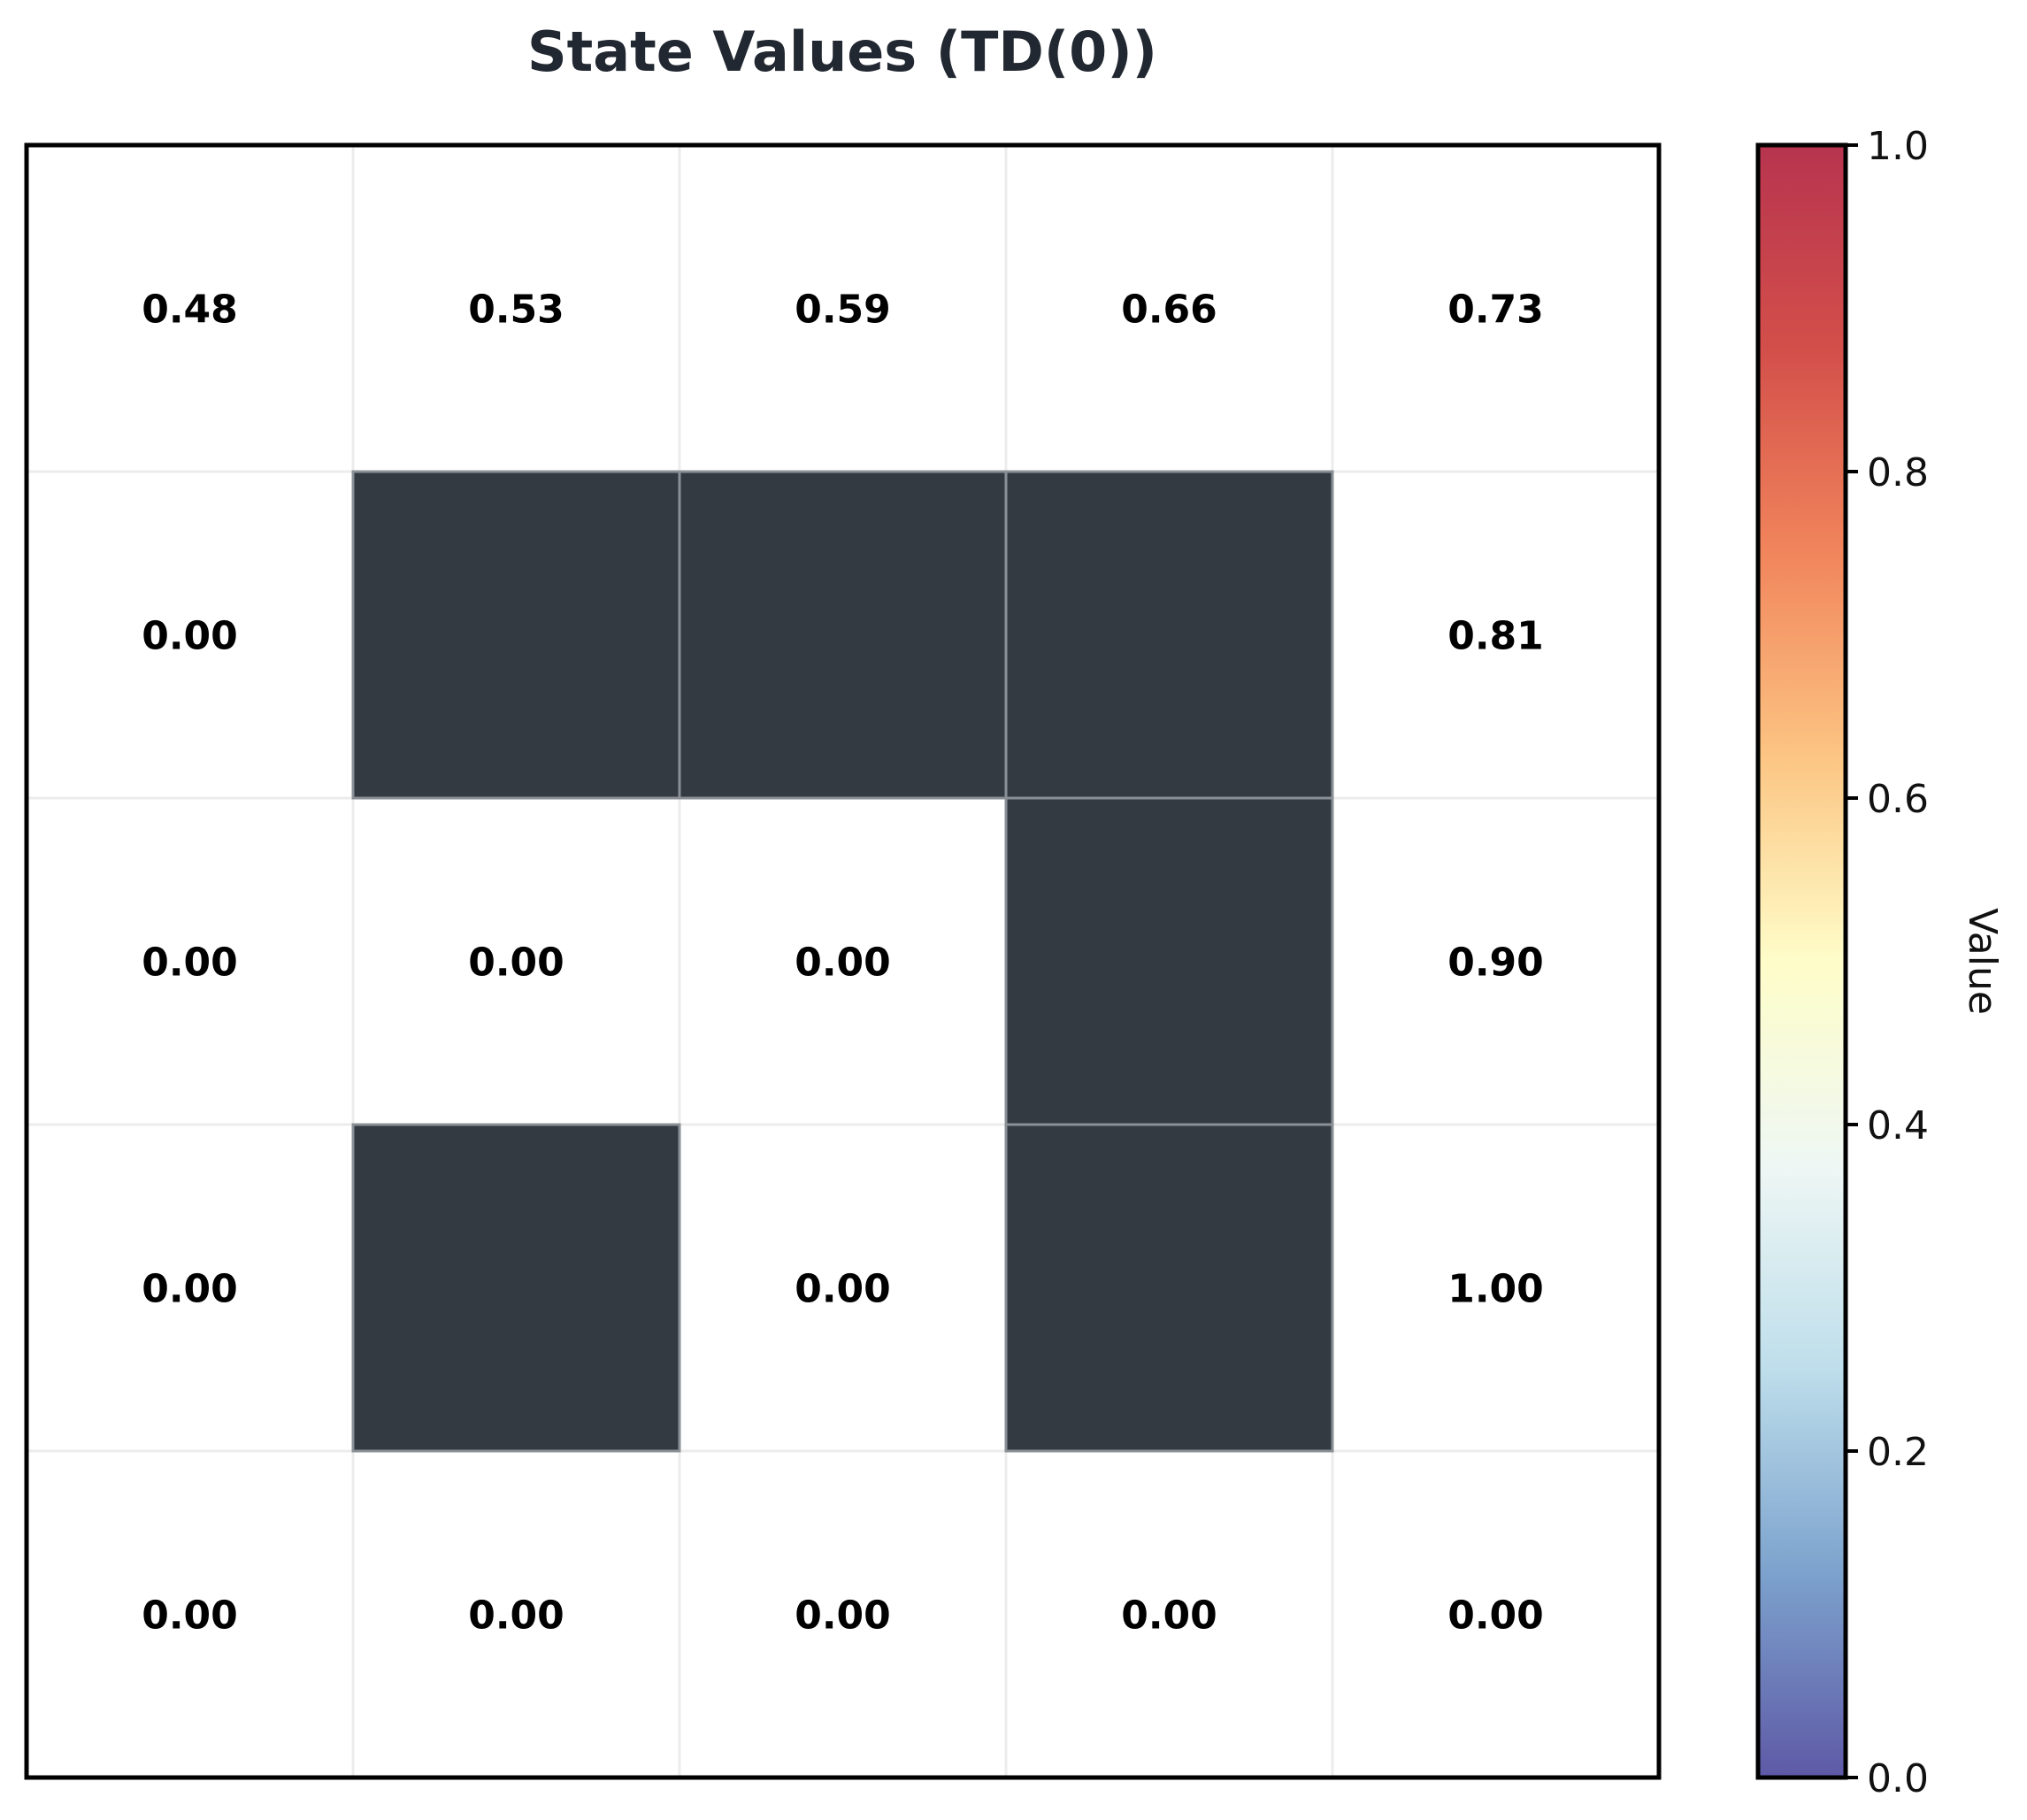 The image size is (2027, 1820). I want to click on colorbar-frame, so click(1801, 961).